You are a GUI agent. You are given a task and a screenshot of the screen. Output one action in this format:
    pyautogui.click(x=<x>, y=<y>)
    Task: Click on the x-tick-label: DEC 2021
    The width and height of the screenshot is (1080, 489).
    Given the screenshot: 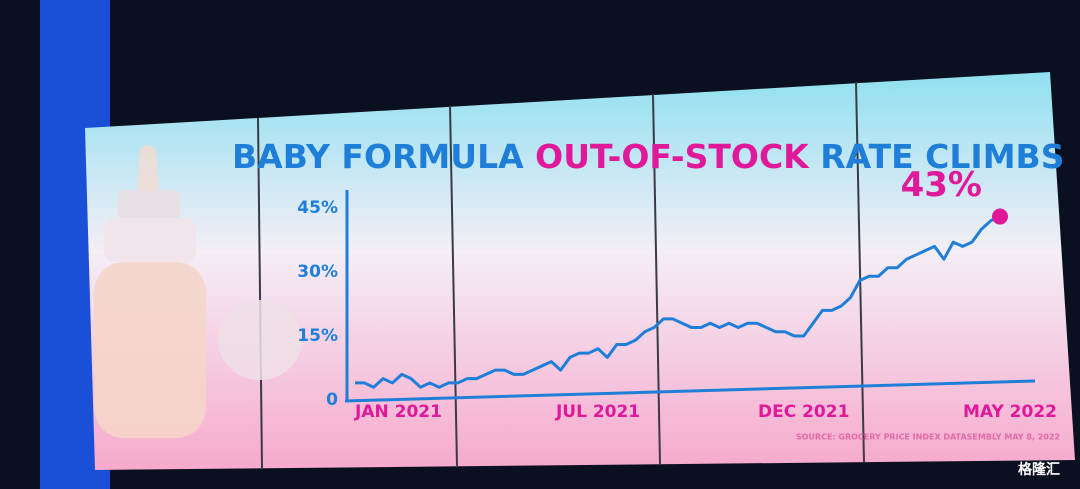 What is the action you would take?
    pyautogui.click(x=803, y=412)
    